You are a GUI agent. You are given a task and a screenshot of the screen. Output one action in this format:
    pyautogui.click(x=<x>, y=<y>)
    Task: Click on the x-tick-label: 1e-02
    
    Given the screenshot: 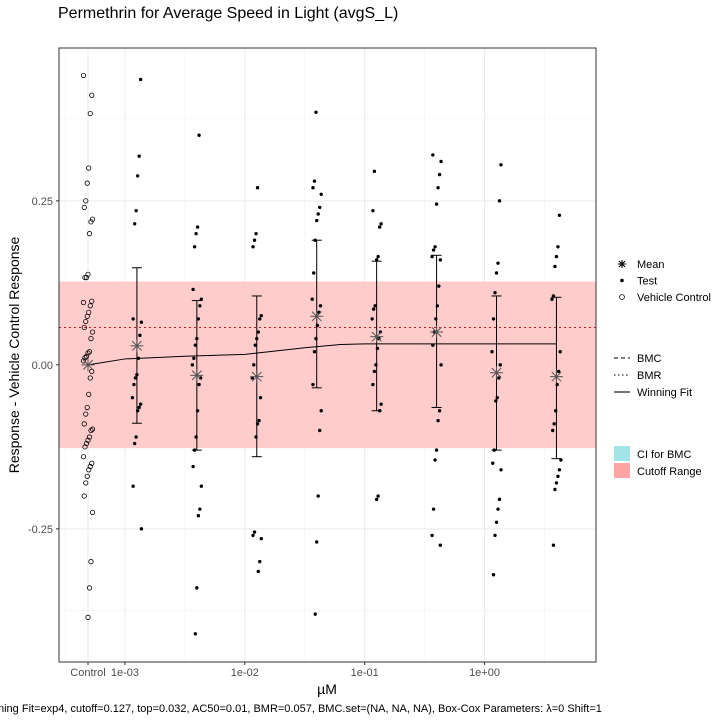 What is the action you would take?
    pyautogui.click(x=245, y=673)
    